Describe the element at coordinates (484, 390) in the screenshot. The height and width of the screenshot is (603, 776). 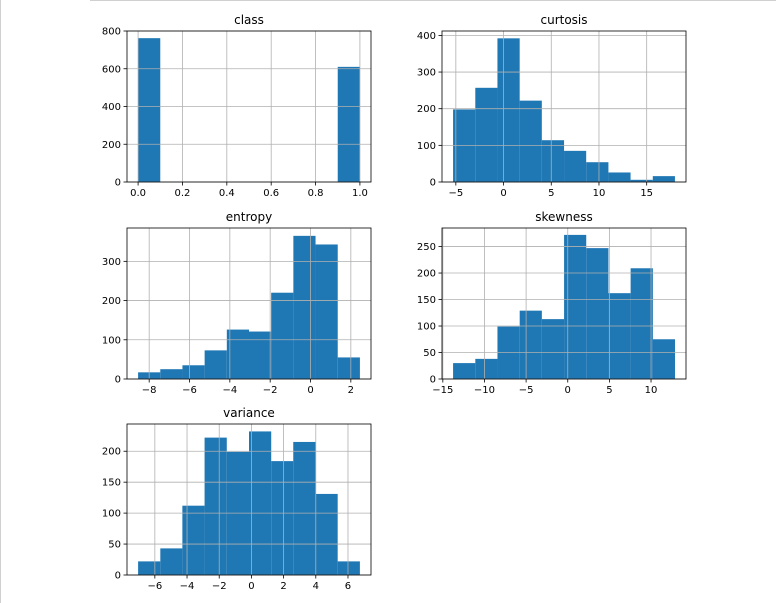
I see `x-tick-label: −10` at that location.